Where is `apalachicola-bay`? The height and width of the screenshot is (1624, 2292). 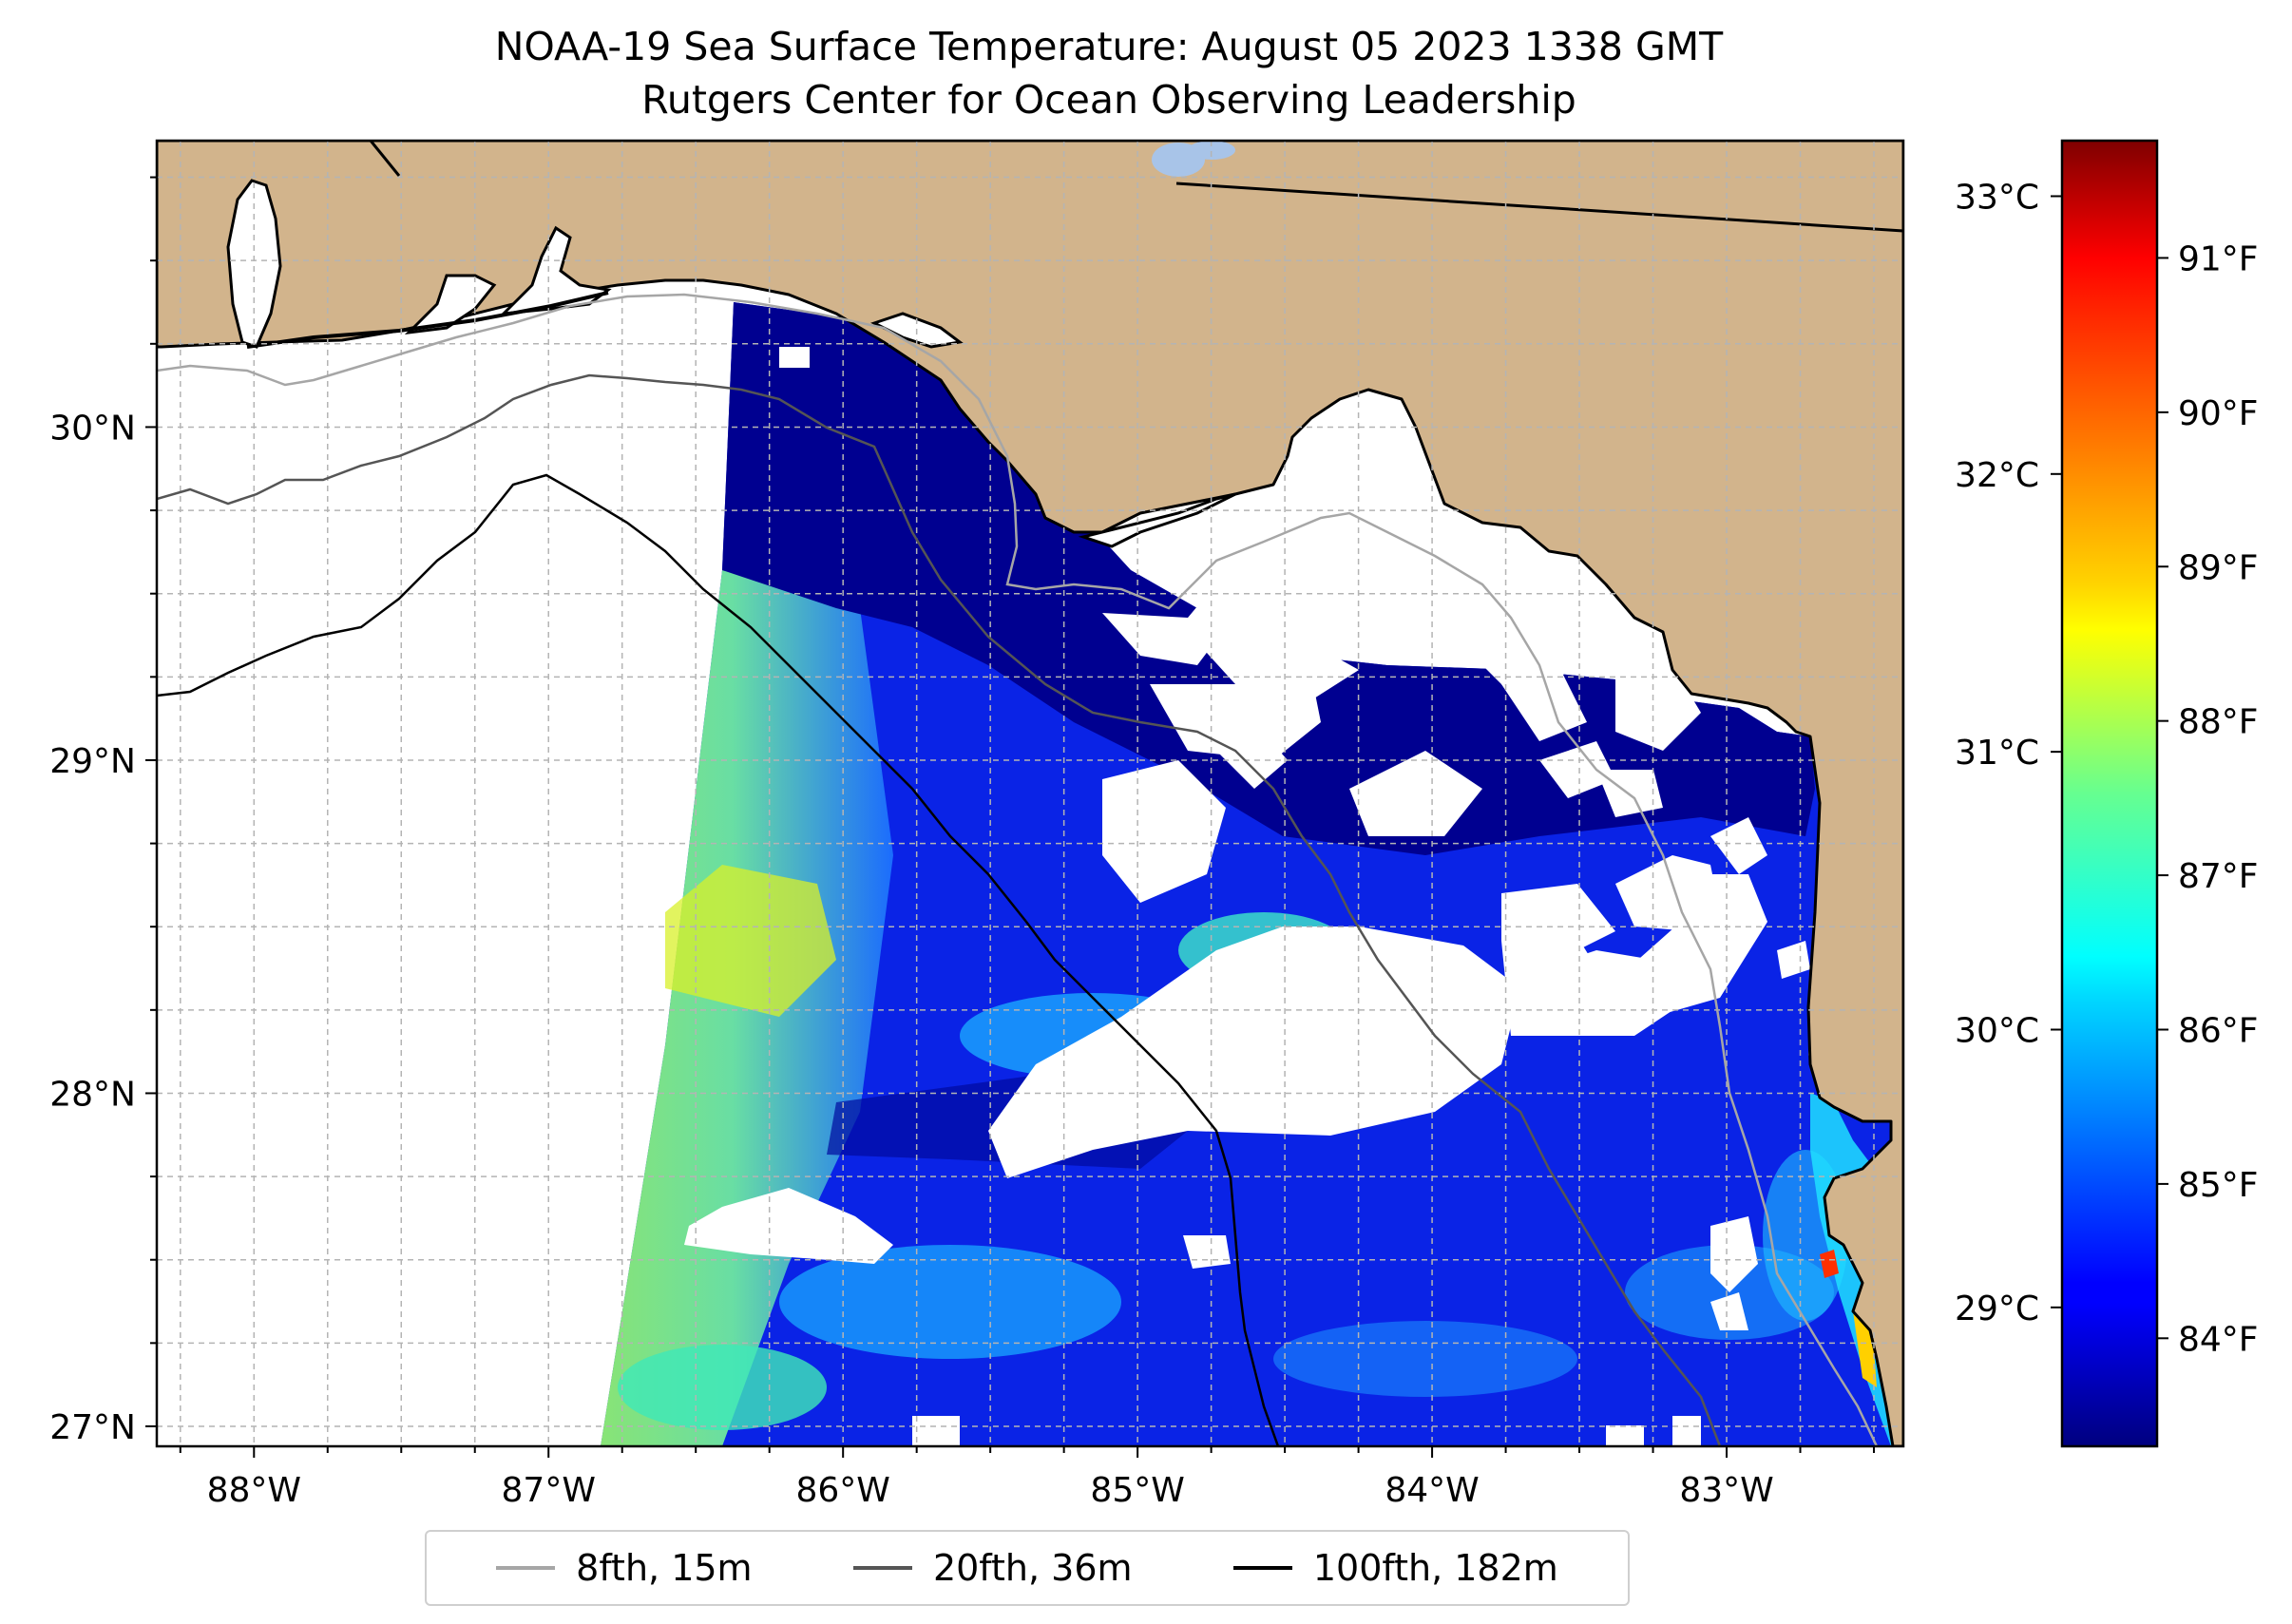 apalachicola-bay is located at coordinates (1157, 520).